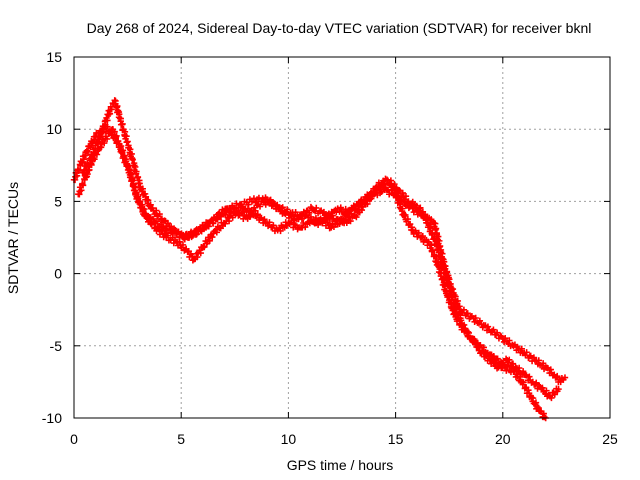  Describe the element at coordinates (52, 418) in the screenshot. I see `y-tick-label: -10` at that location.